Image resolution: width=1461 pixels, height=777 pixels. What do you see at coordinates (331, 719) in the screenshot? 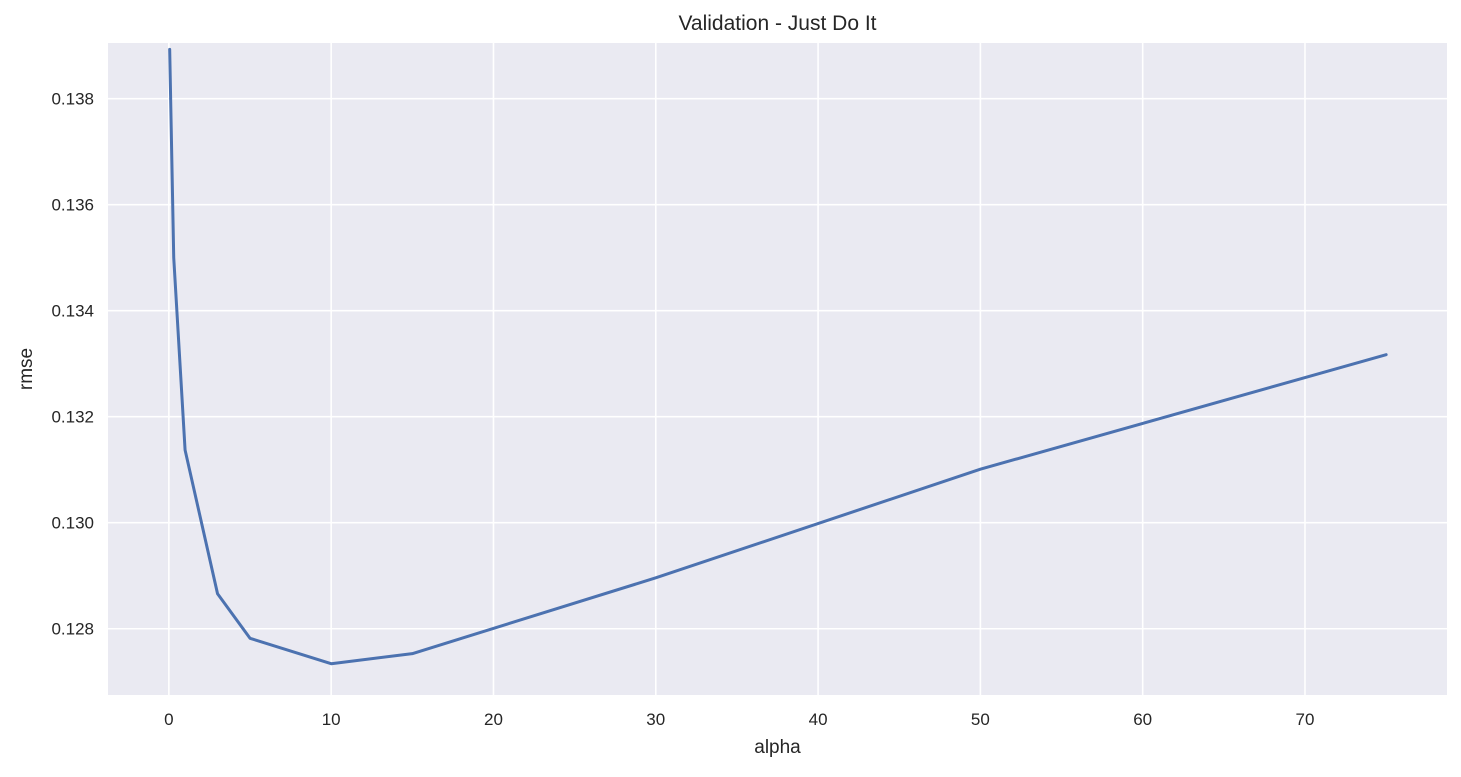
I see `x-tick-label: 10` at bounding box center [331, 719].